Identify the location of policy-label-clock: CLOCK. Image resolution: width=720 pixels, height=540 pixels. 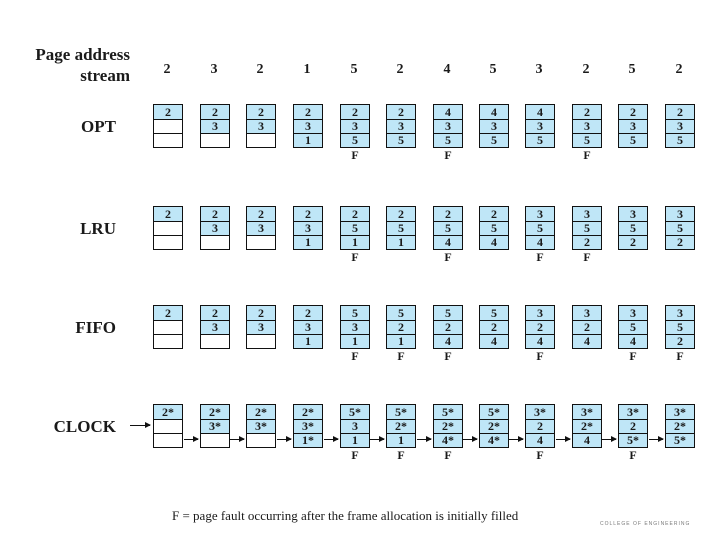
(84, 426).